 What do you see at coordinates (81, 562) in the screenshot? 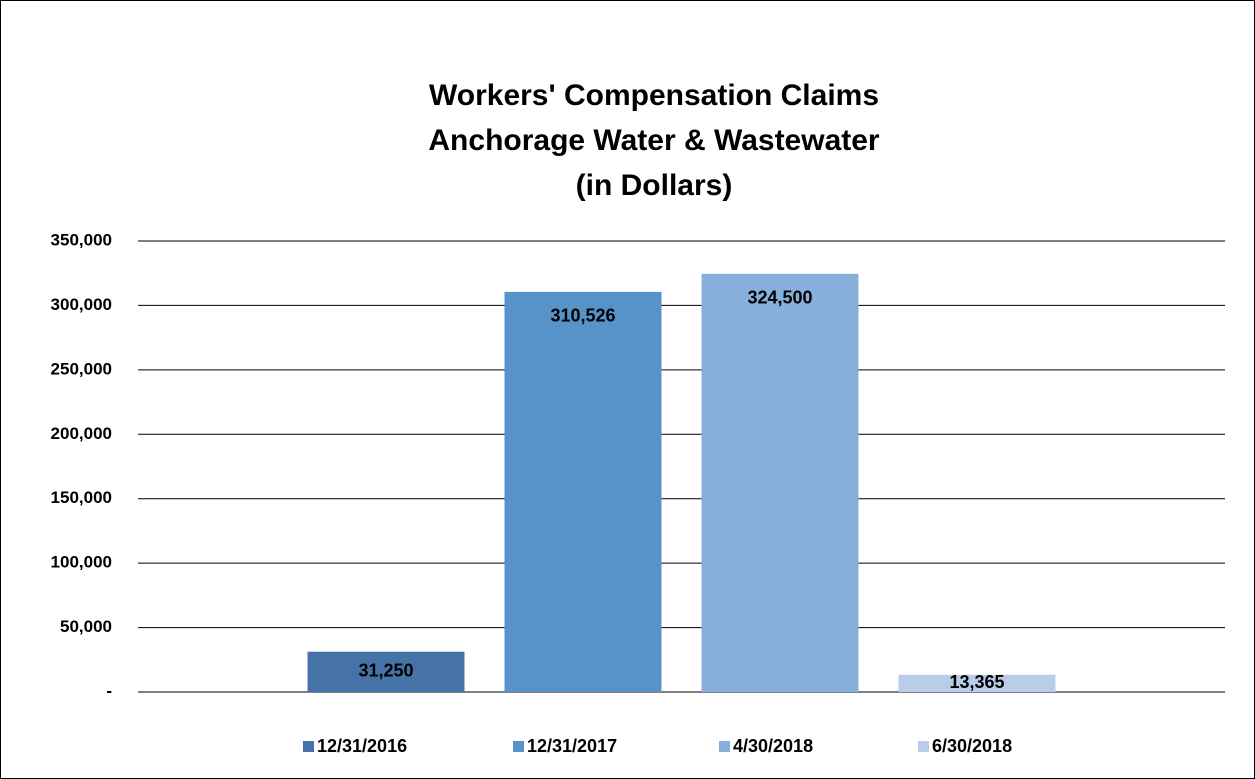
I see `y-tick-label: 100,000` at bounding box center [81, 562].